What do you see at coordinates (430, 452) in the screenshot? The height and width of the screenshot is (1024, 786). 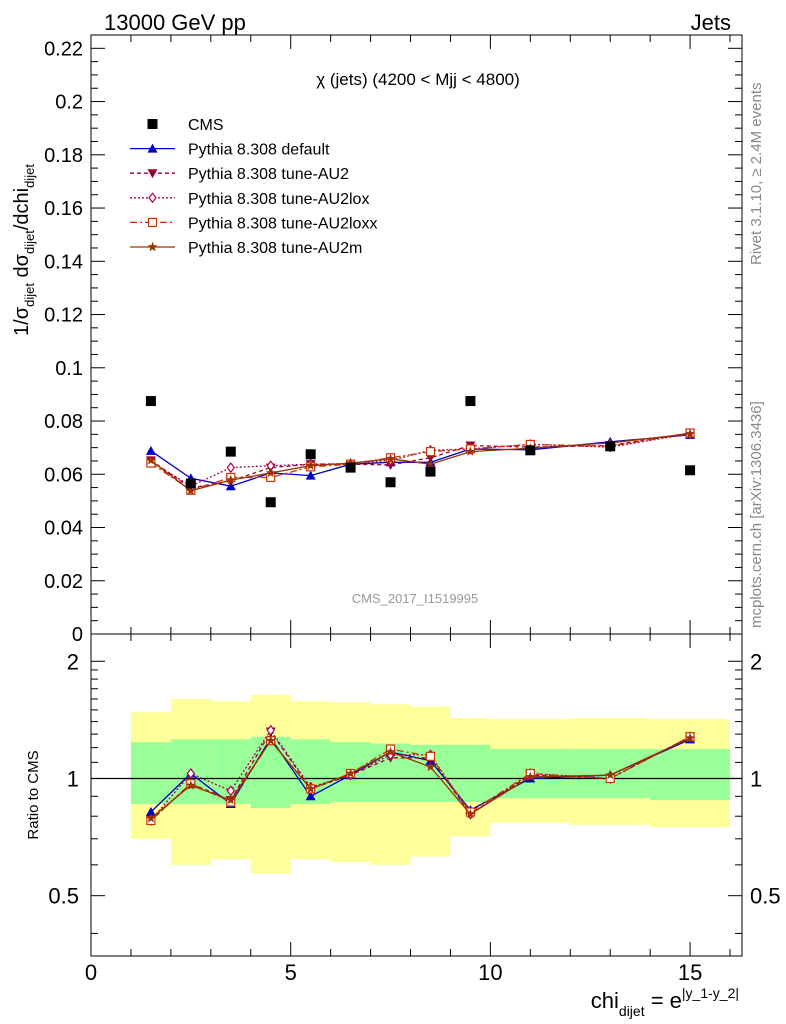 I see `point-au2loxx` at bounding box center [430, 452].